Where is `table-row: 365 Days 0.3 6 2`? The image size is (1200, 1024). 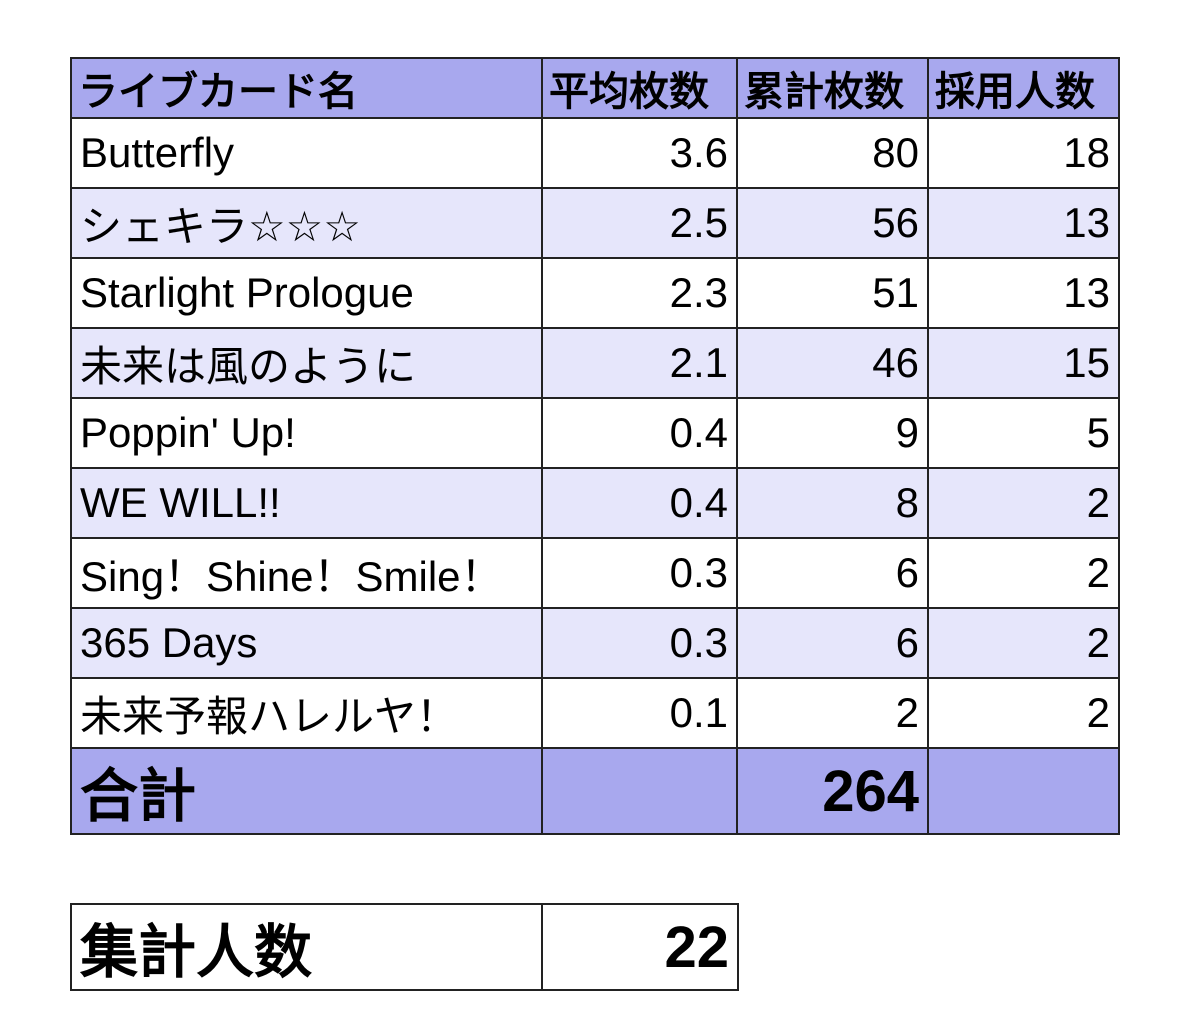
table-row: 365 Days 0.3 6 2 is located at coordinates (595, 643).